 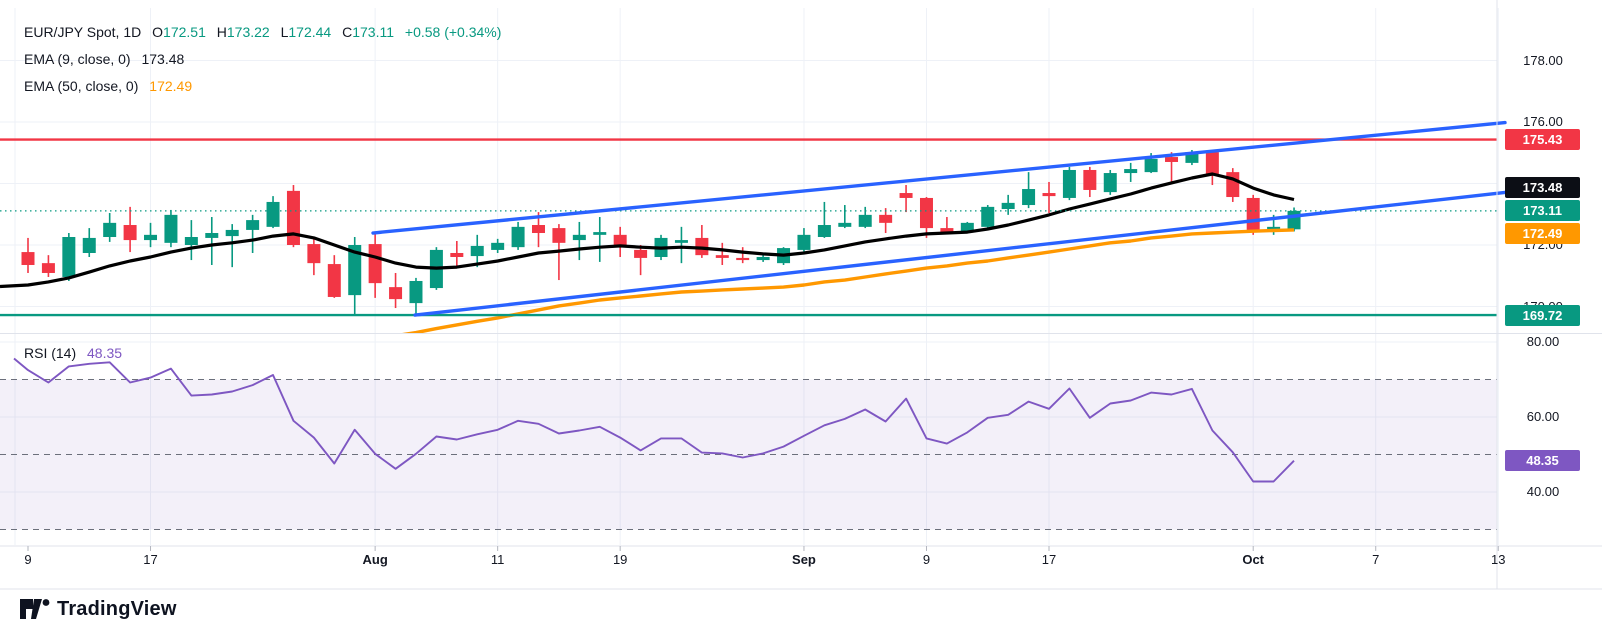 What do you see at coordinates (221, 32) in the screenshot?
I see `high-label: H` at bounding box center [221, 32].